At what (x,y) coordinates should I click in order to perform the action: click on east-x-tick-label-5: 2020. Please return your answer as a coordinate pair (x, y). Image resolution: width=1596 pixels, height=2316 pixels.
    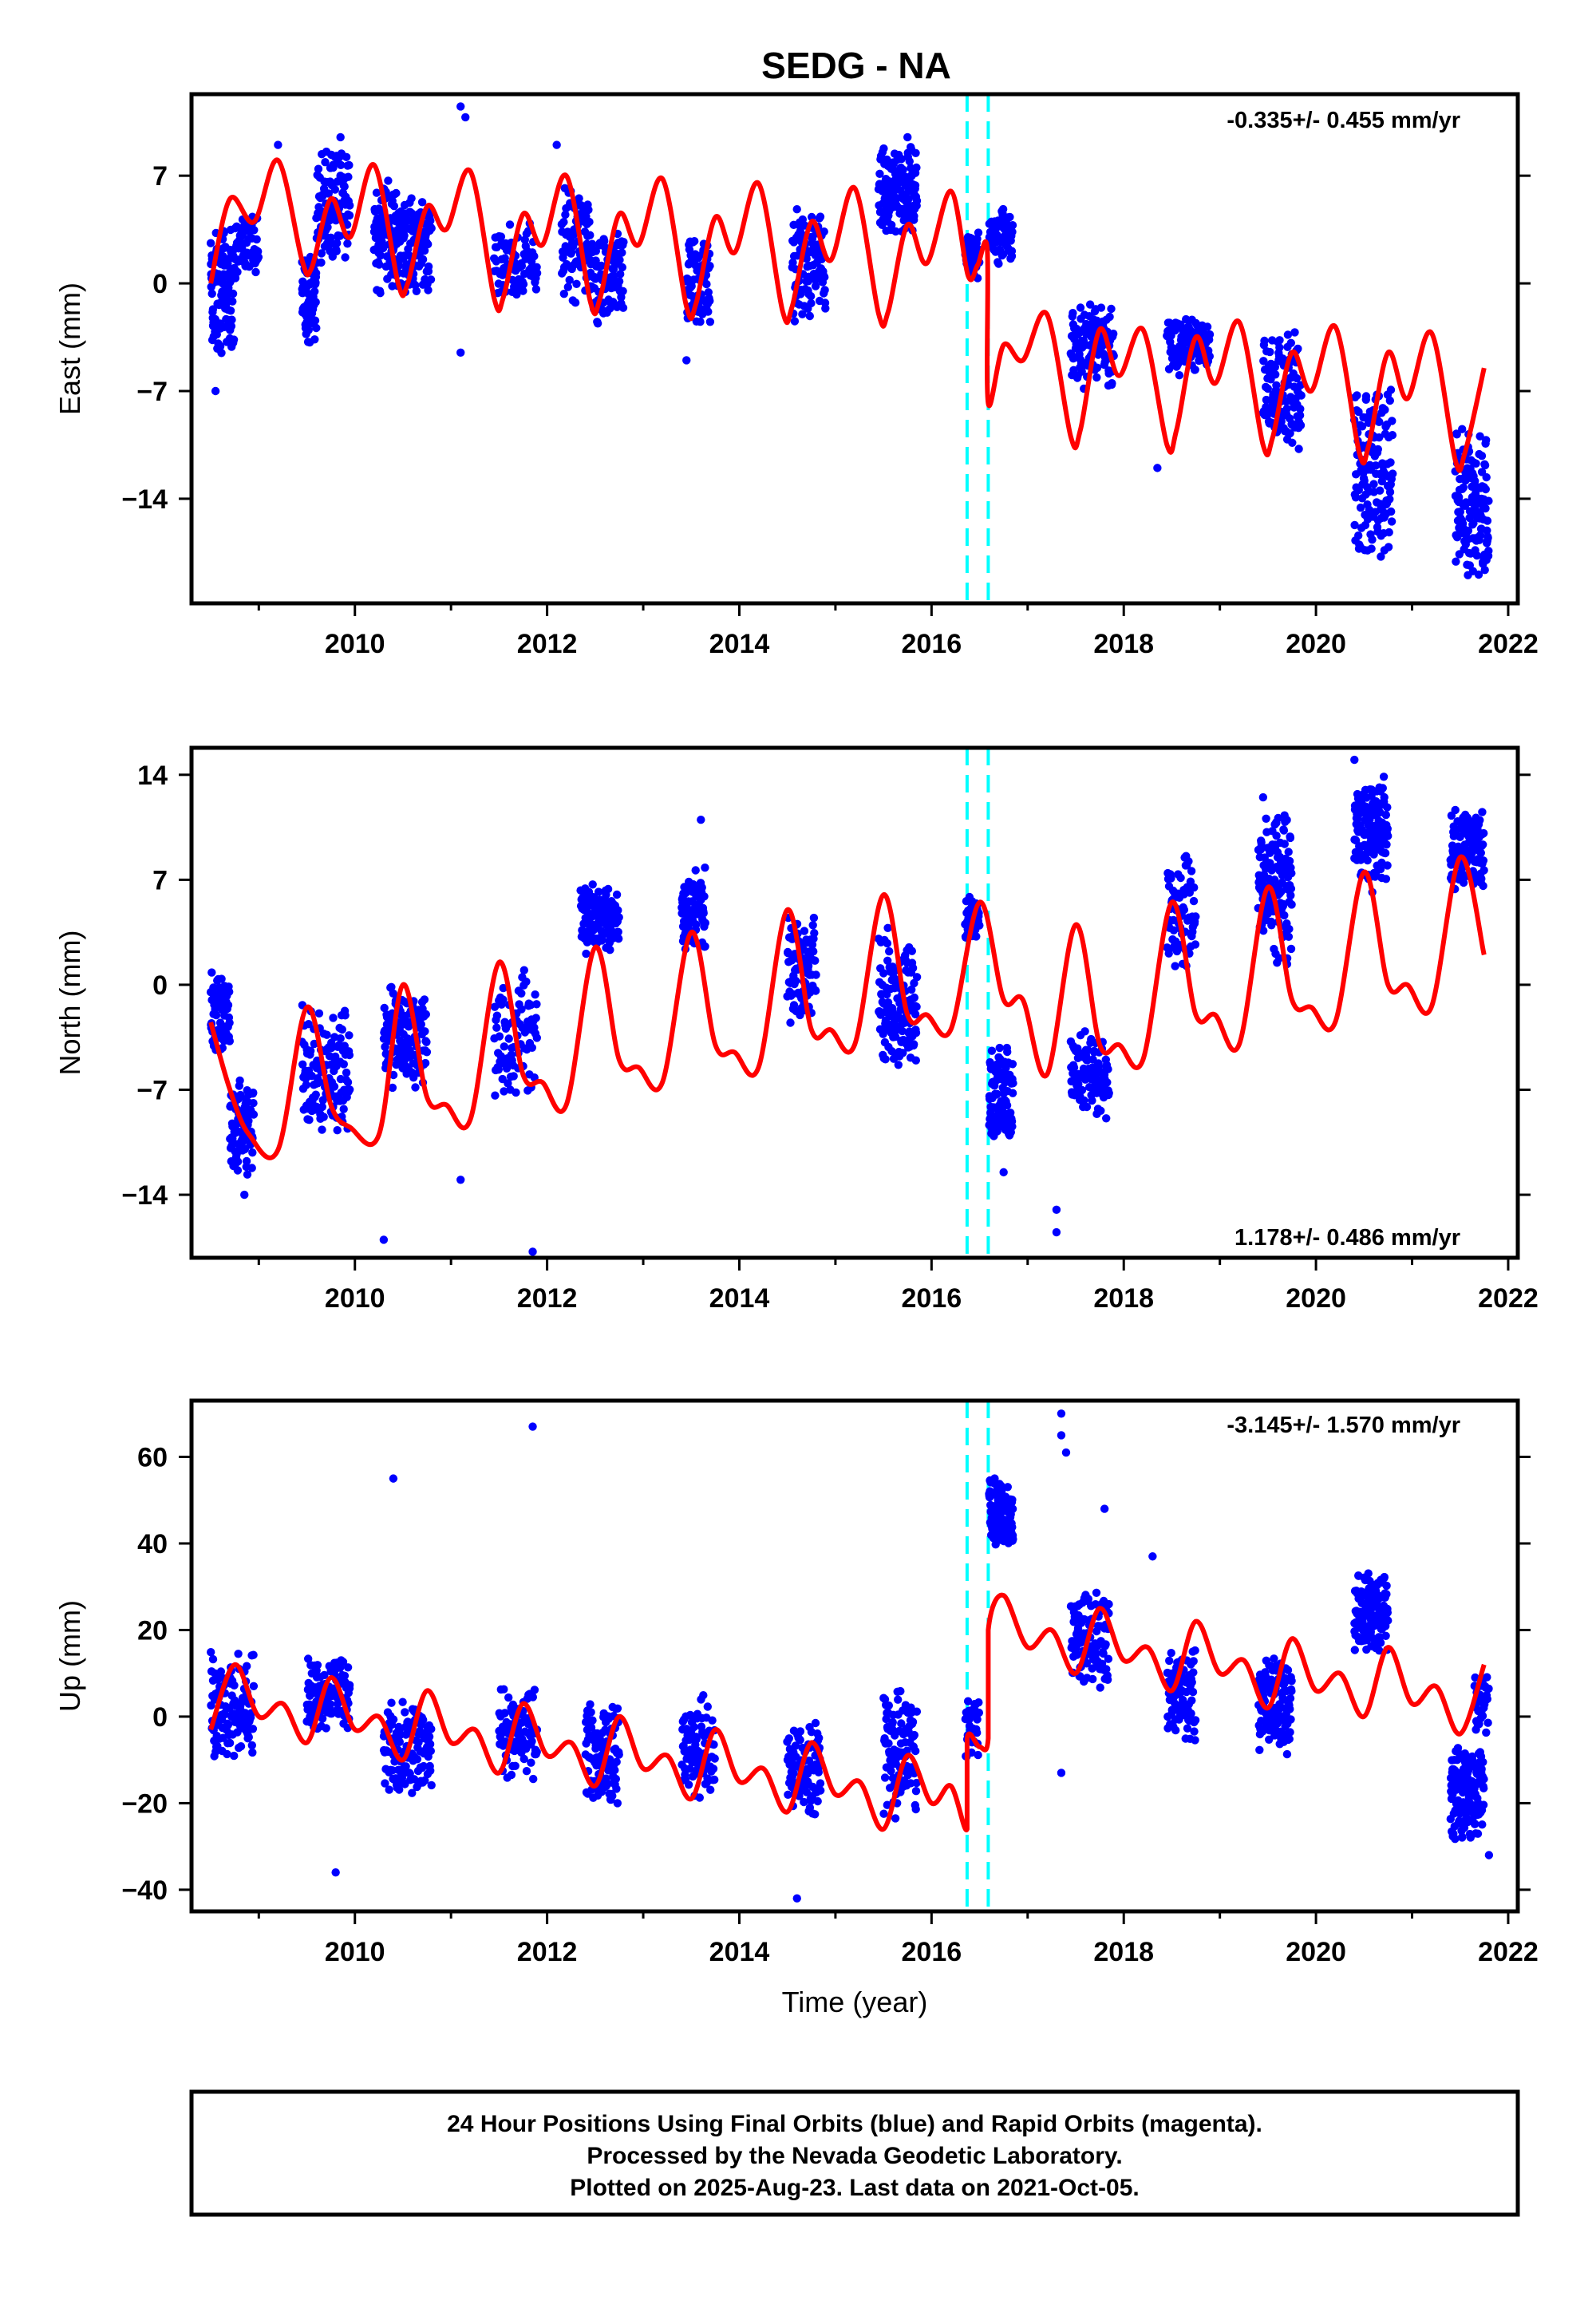
    Looking at the image, I should click on (1316, 644).